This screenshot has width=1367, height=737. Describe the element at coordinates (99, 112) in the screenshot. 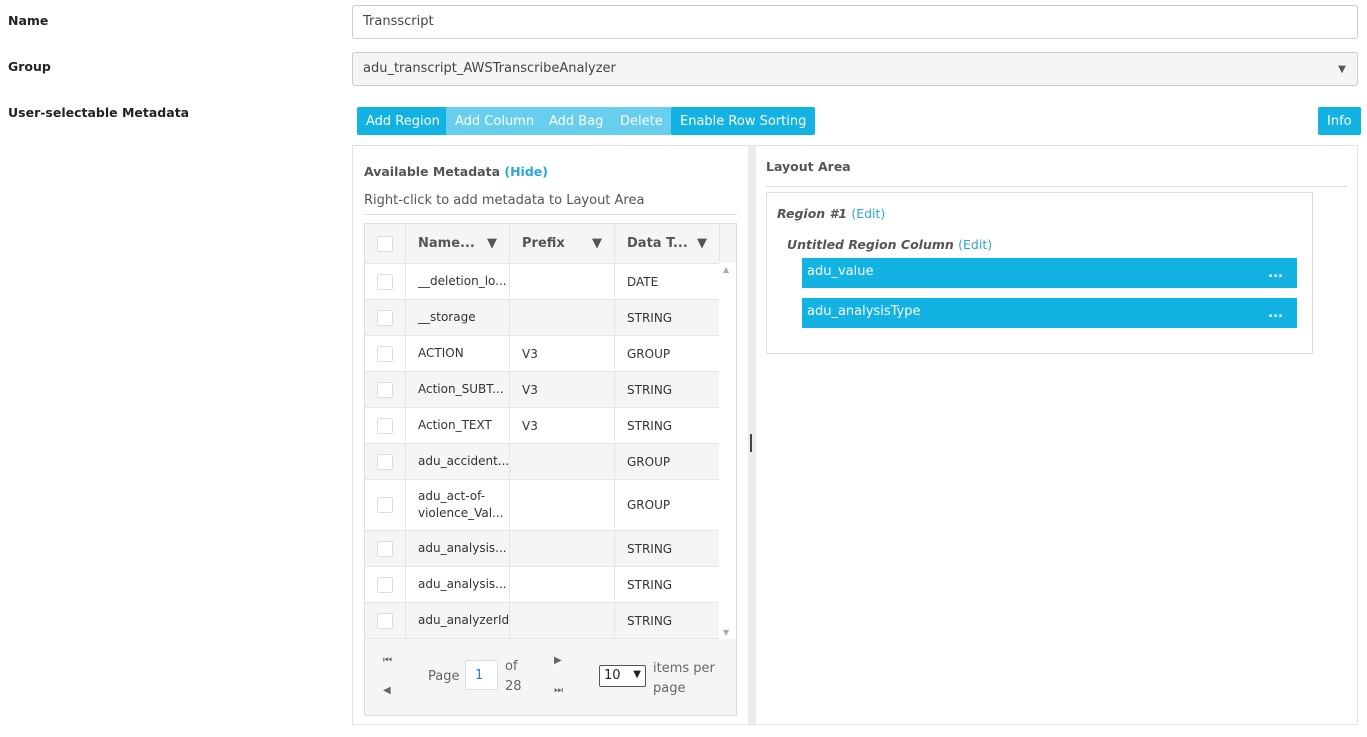

I see `metadata-label: User-selectable Metadata` at that location.